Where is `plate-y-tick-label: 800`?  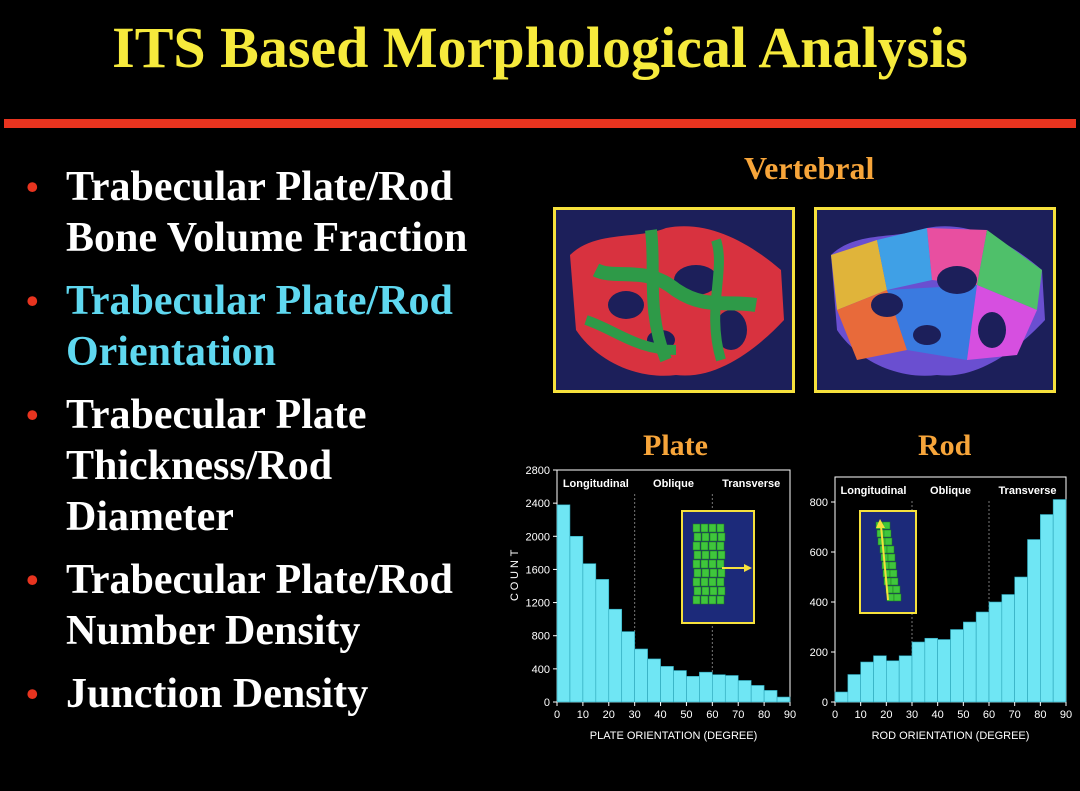 plate-y-tick-label: 800 is located at coordinates (541, 637).